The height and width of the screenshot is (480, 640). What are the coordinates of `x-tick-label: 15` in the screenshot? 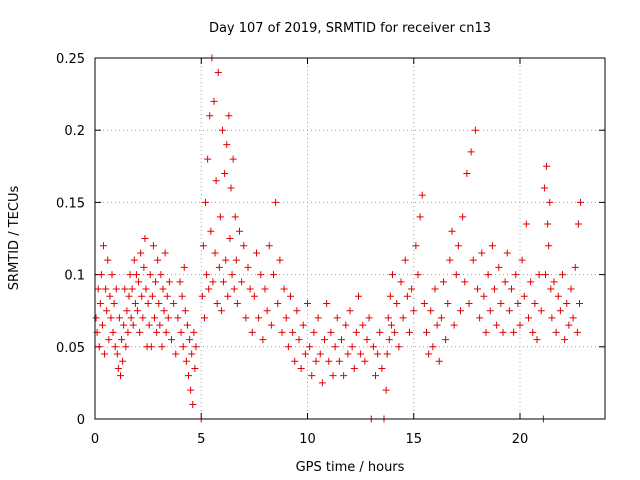 It's located at (413, 439).